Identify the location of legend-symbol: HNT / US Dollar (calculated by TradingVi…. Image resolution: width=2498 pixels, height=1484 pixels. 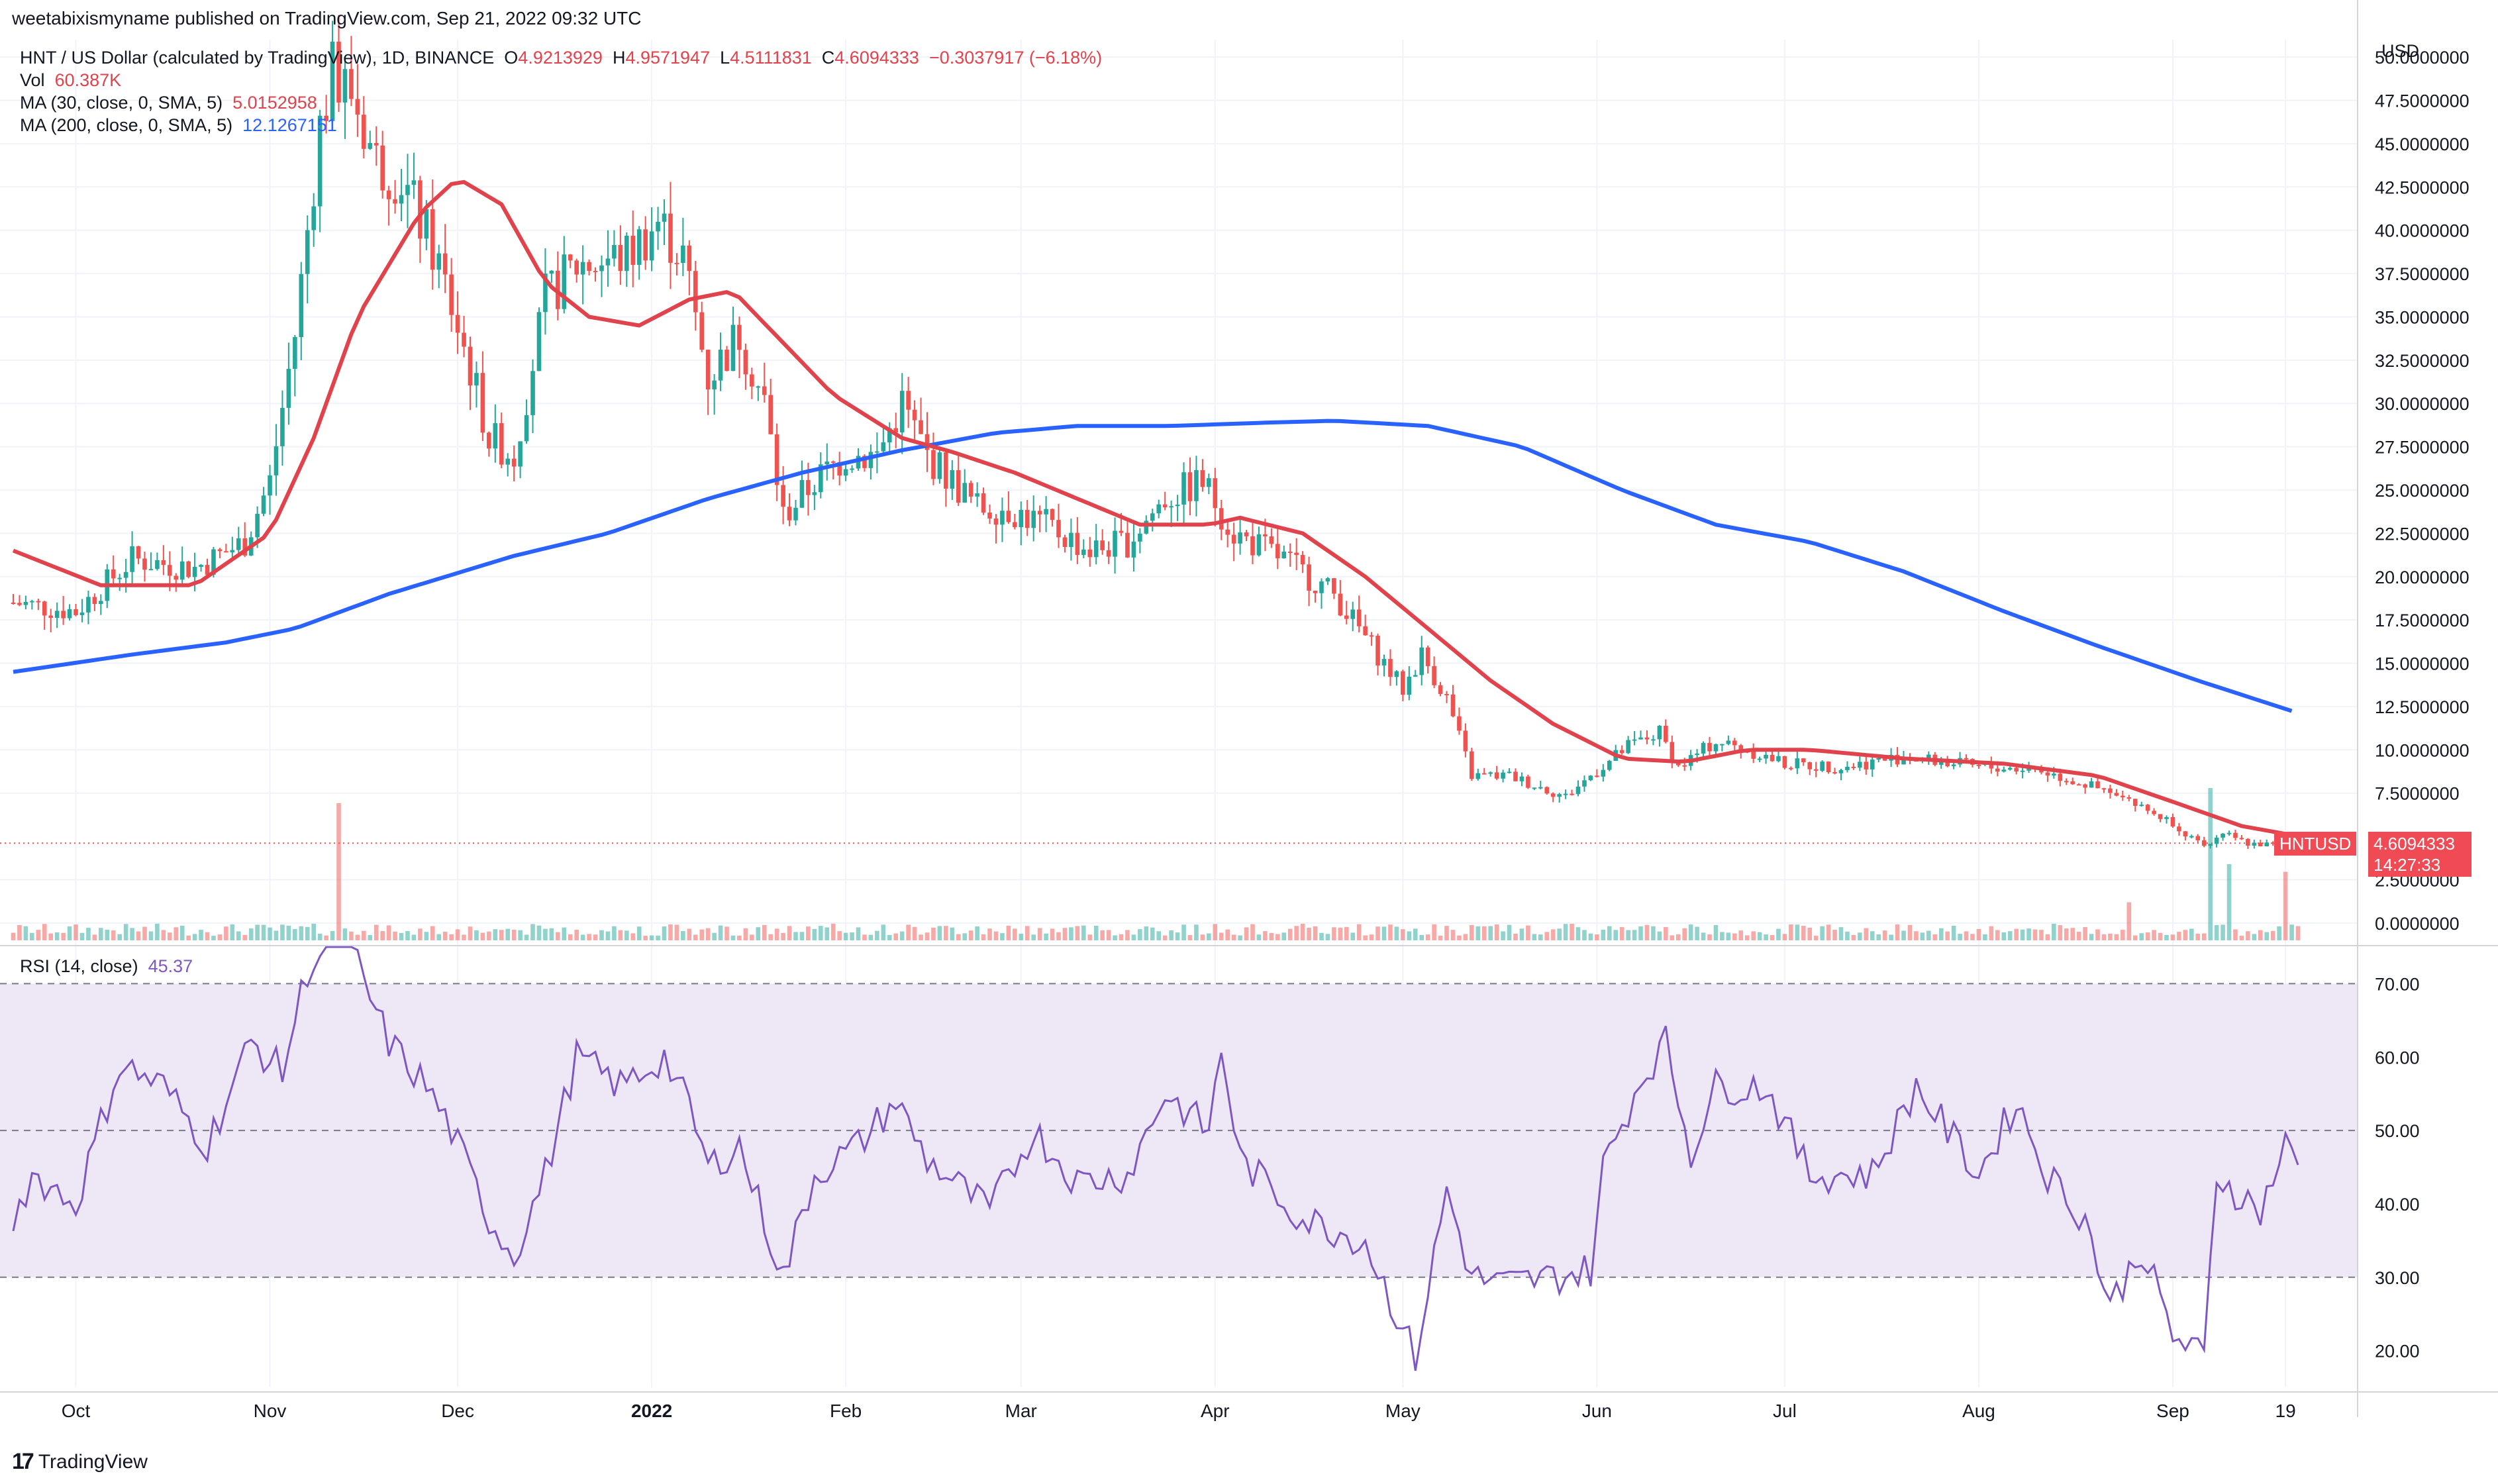
(257, 58).